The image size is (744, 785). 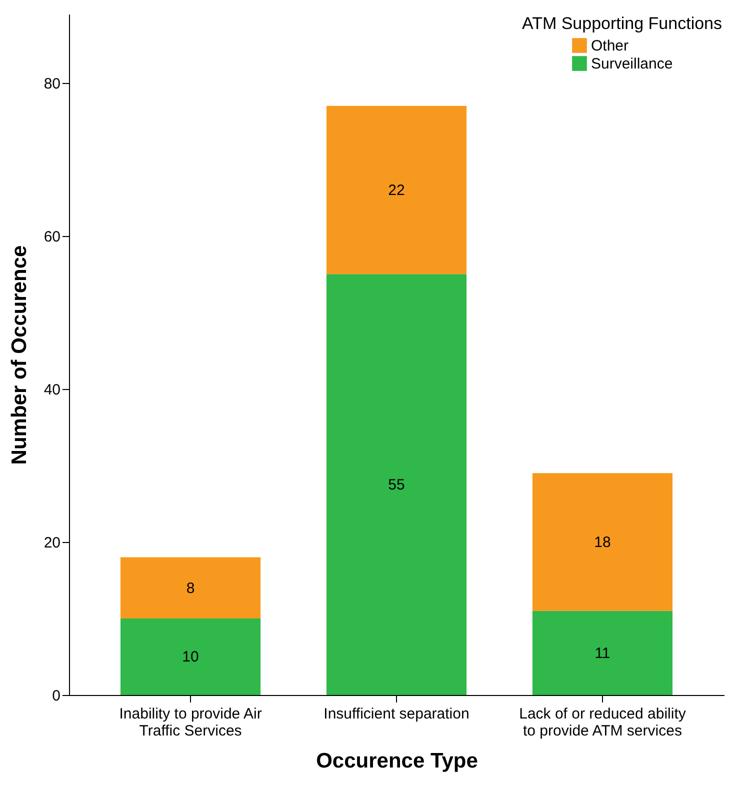 I want to click on data-label: 8, so click(x=190, y=588).